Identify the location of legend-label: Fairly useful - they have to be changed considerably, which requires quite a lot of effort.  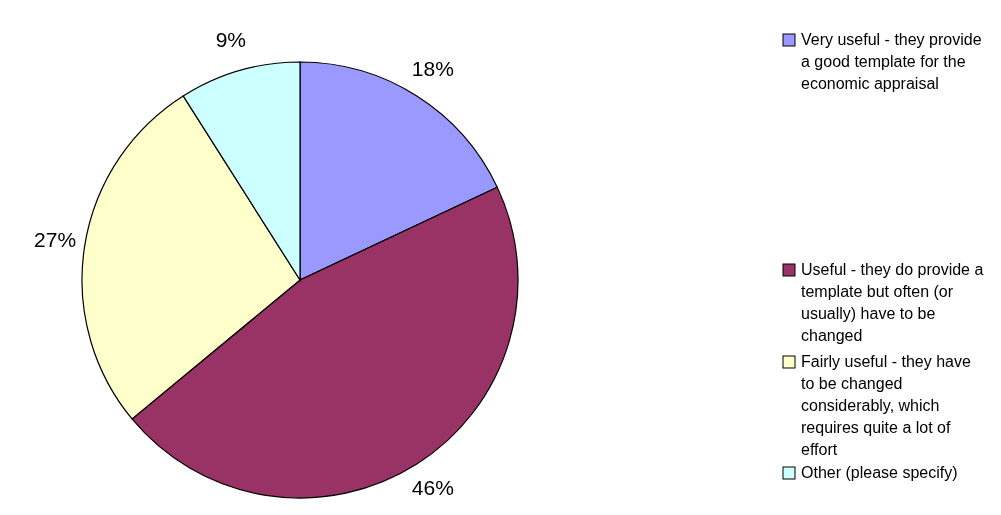
(886, 405).